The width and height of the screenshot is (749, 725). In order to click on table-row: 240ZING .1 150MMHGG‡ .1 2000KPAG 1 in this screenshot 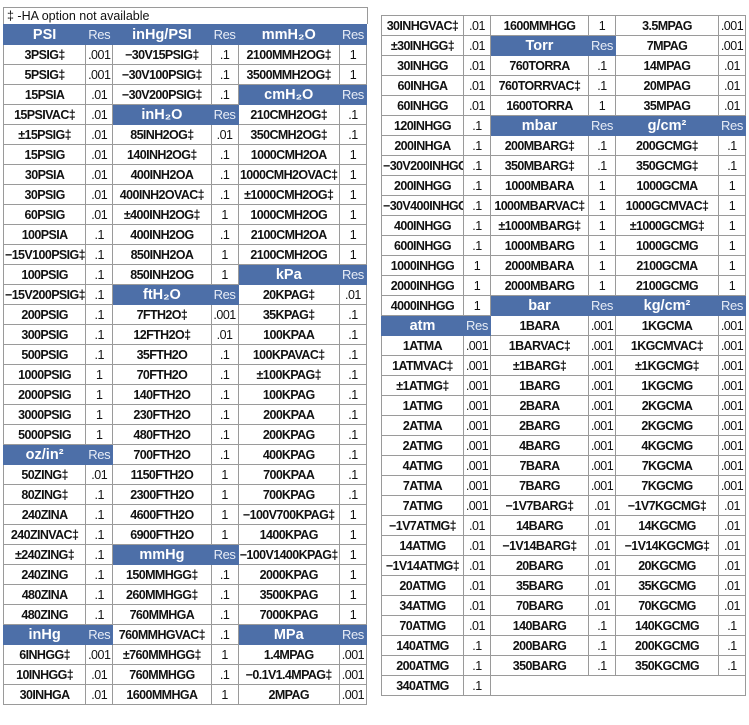, I will do `click(185, 574)`.